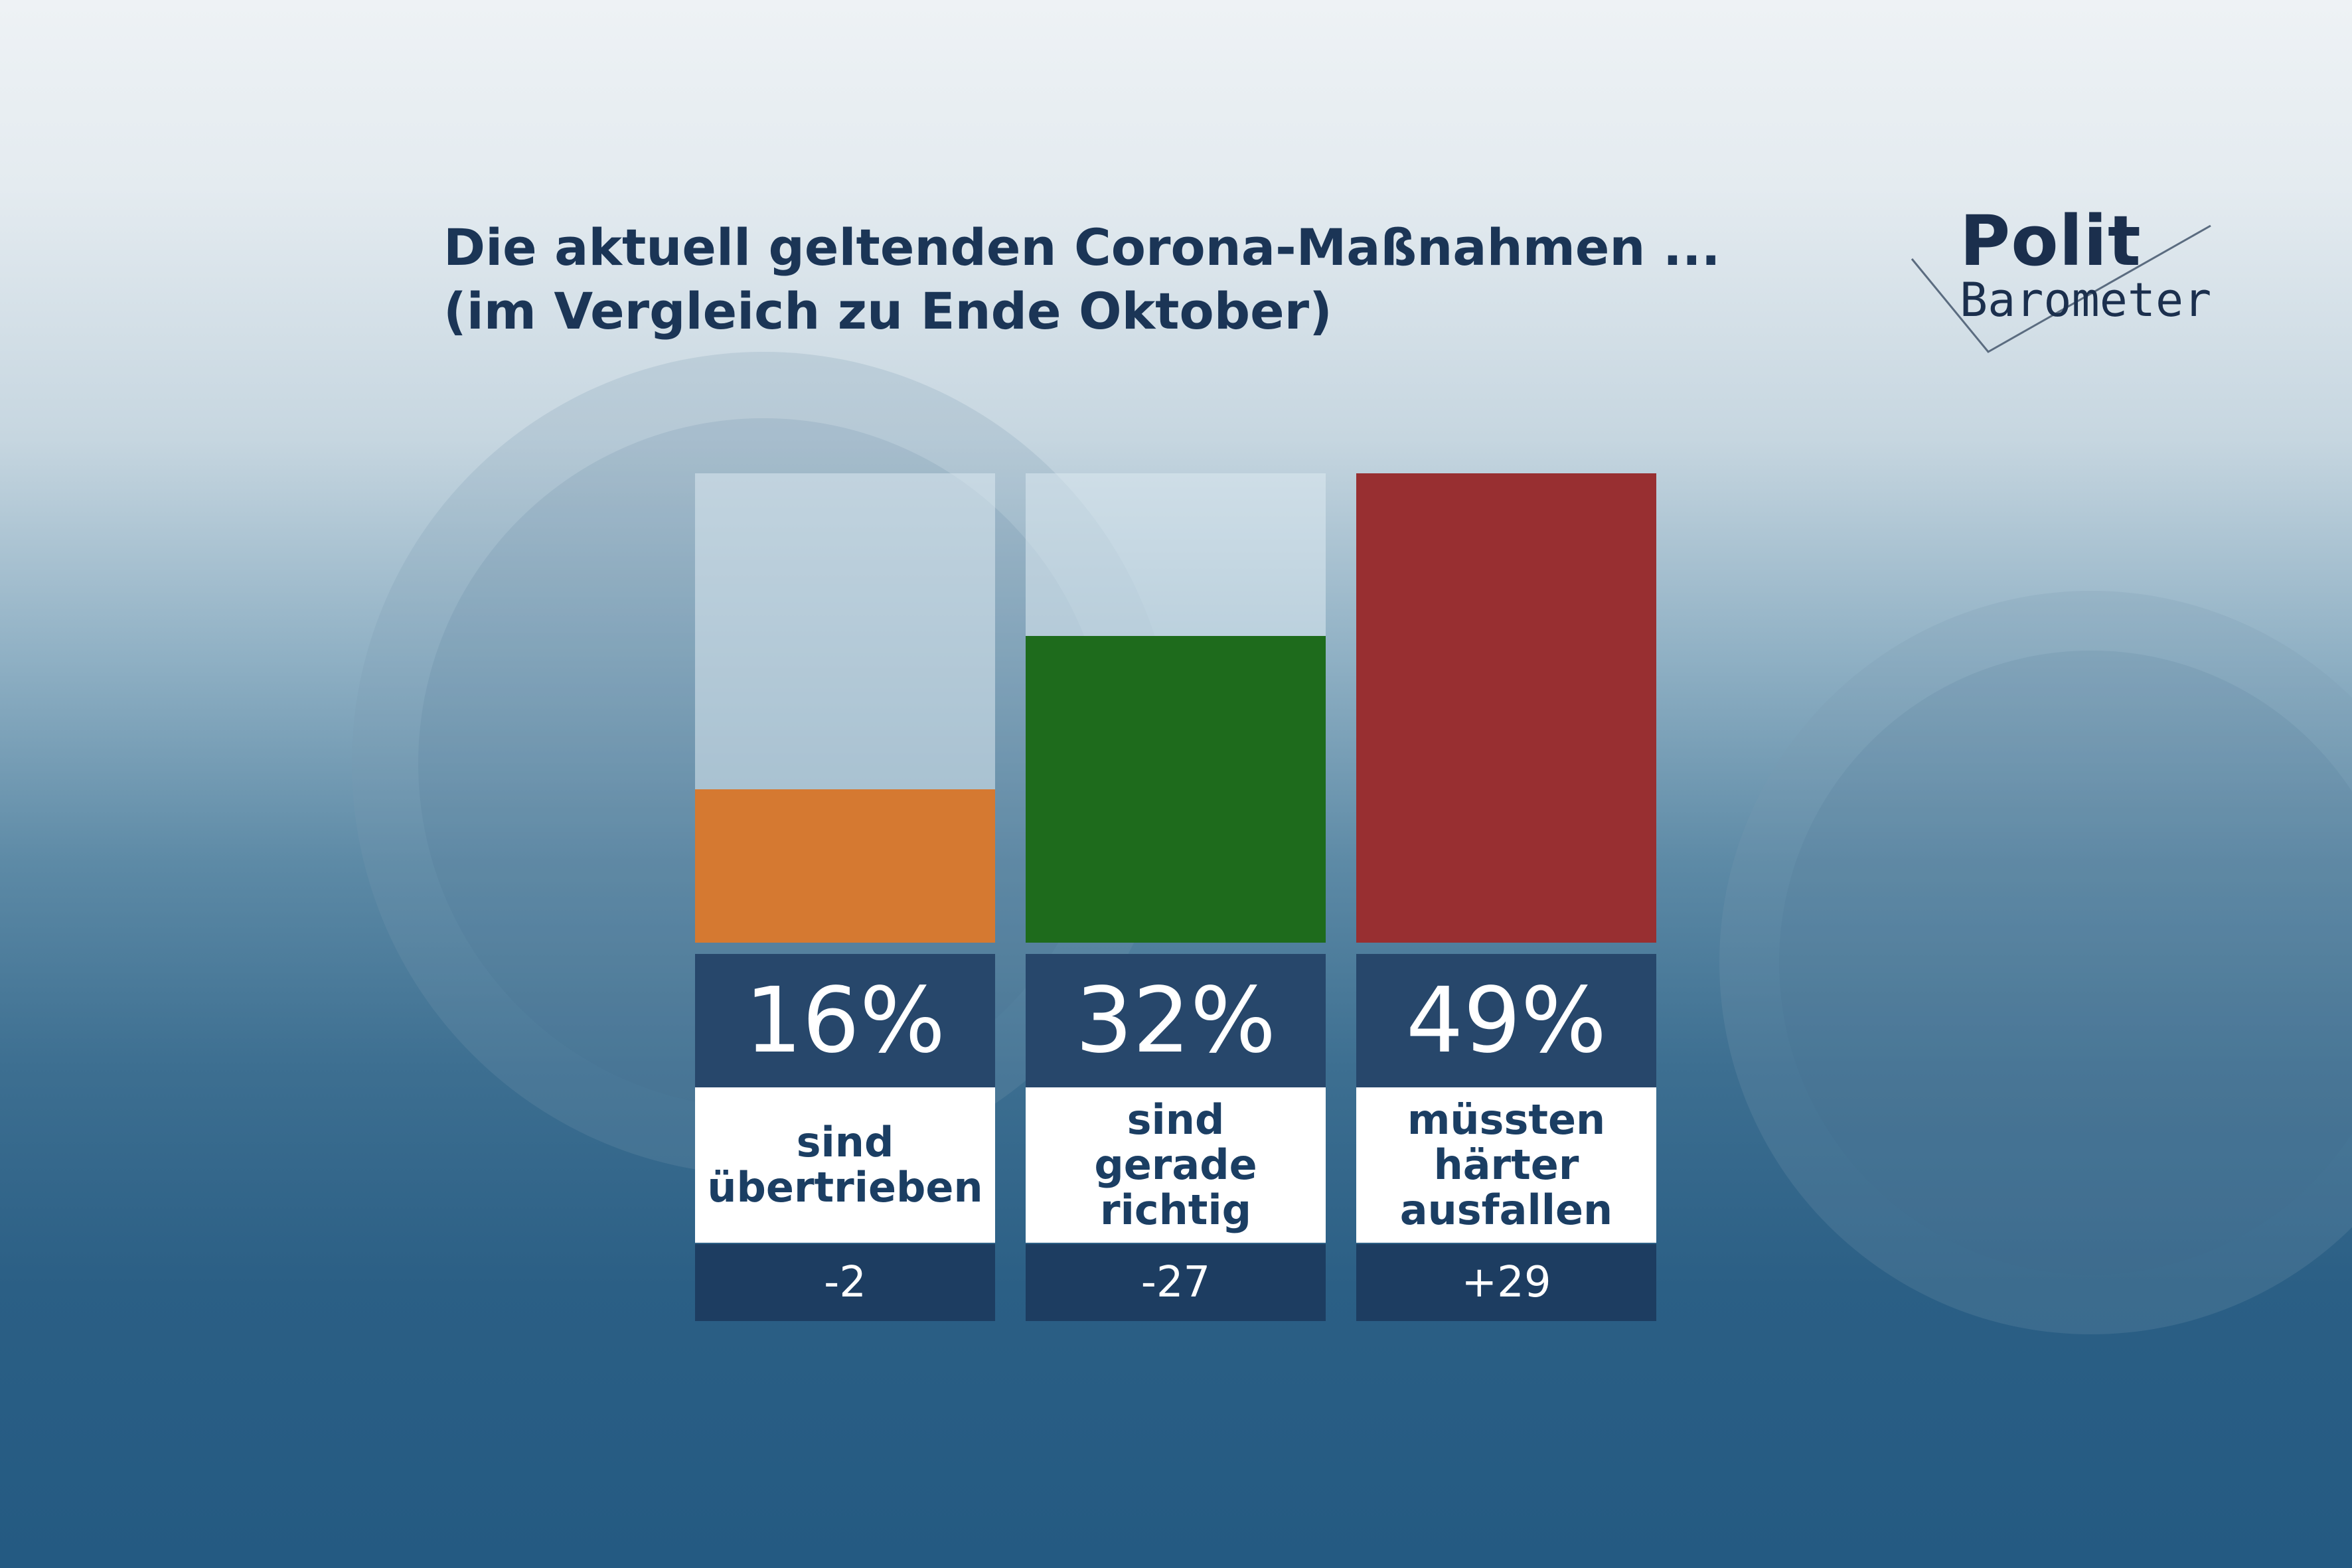  Describe the element at coordinates (1175, 1187) in the screenshot. I see `category-label-line: gerade richtig` at that location.